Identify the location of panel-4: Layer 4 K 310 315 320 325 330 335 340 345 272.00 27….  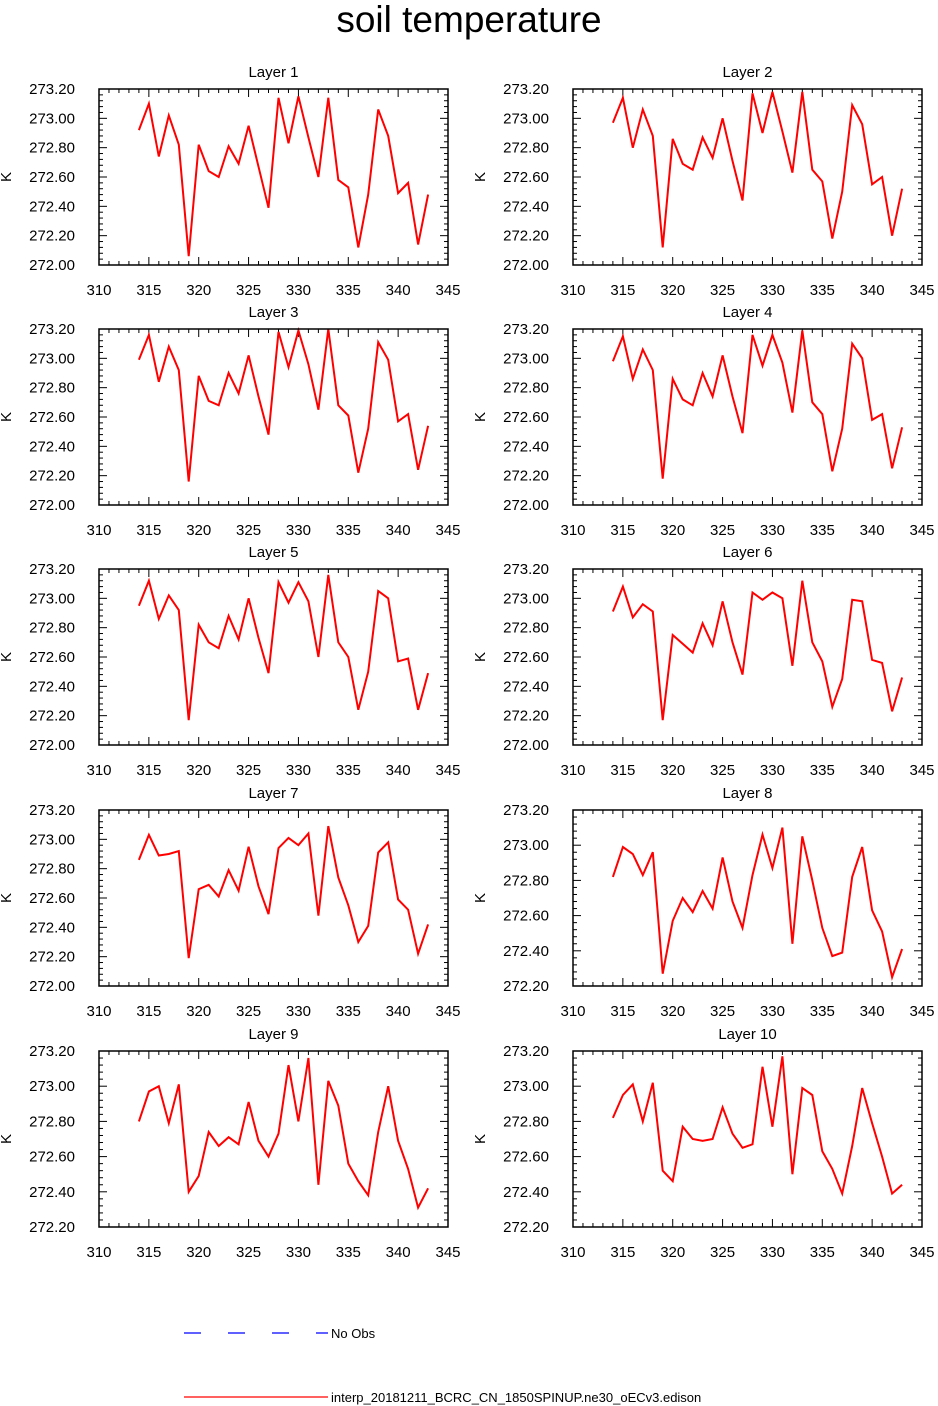
(703, 421).